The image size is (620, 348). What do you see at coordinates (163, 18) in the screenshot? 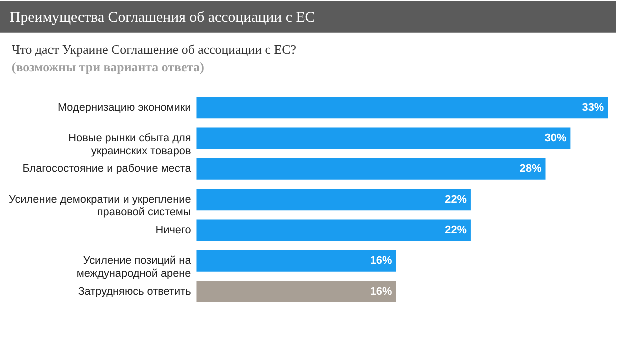
I see `chart-title: Преимущества Соглашения об ассоциации с ЕС` at bounding box center [163, 18].